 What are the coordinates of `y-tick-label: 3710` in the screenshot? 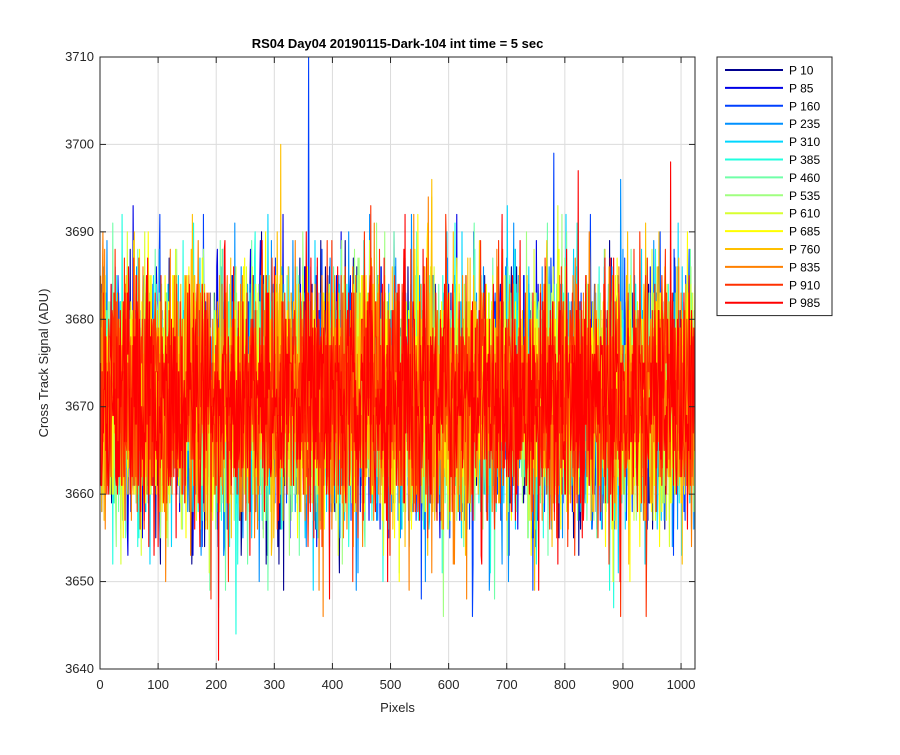 It's located at (79, 56).